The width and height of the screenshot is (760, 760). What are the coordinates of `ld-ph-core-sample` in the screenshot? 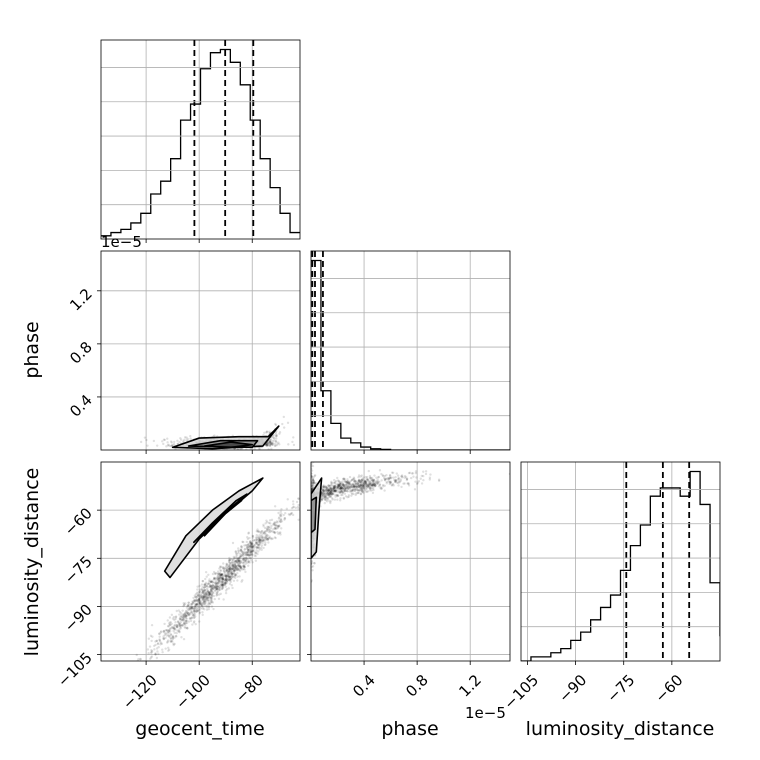 It's located at (313, 477).